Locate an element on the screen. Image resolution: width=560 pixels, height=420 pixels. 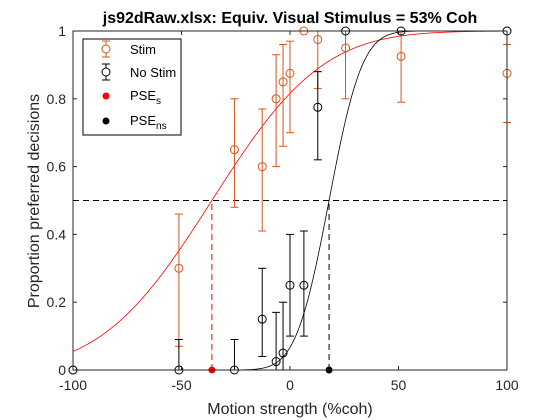
legend-item-stim: Stim is located at coordinates (128, 49).